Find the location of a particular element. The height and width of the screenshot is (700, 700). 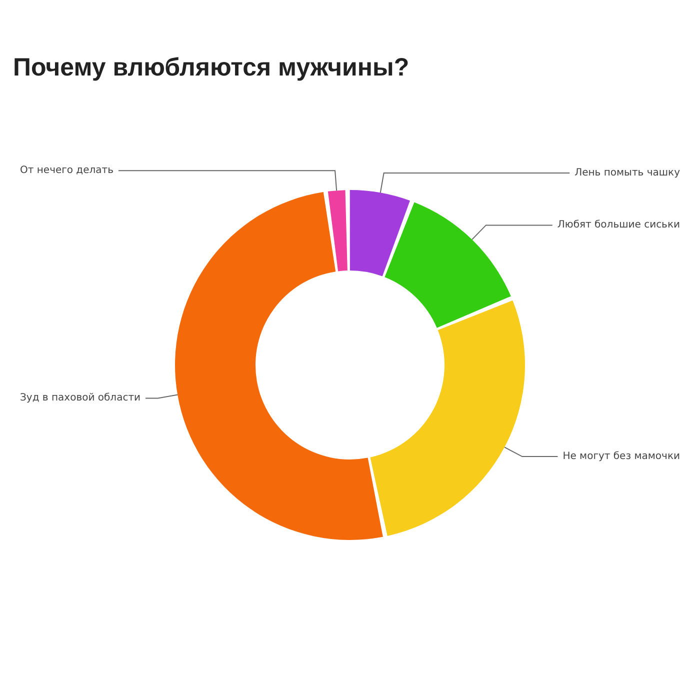

slice-label: Зуд в паховой области is located at coordinates (80, 398).